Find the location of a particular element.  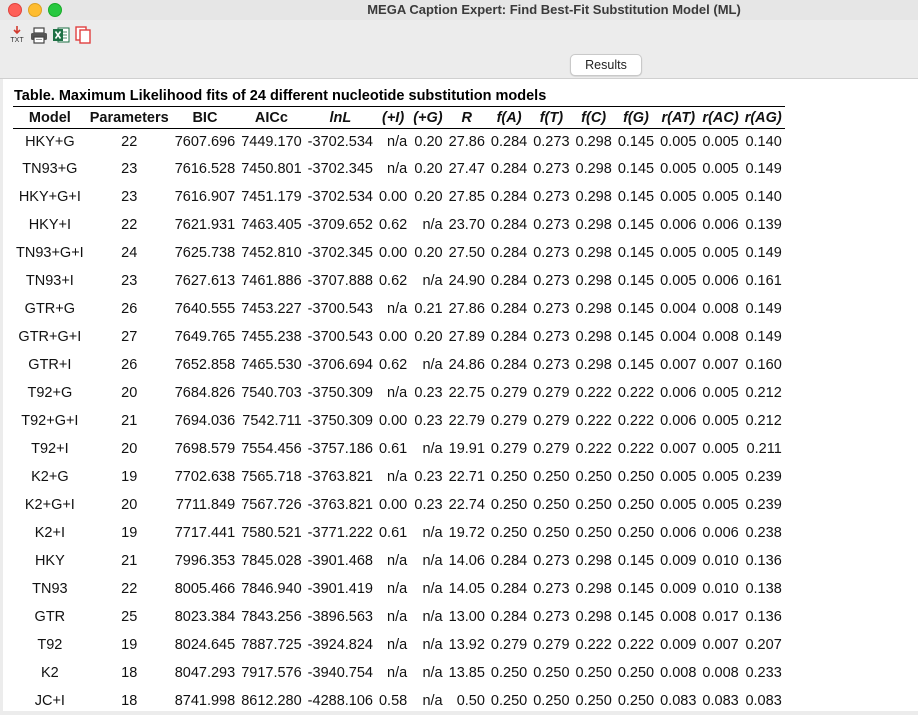

model-cell: HKY+G+I is located at coordinates (49, 197).